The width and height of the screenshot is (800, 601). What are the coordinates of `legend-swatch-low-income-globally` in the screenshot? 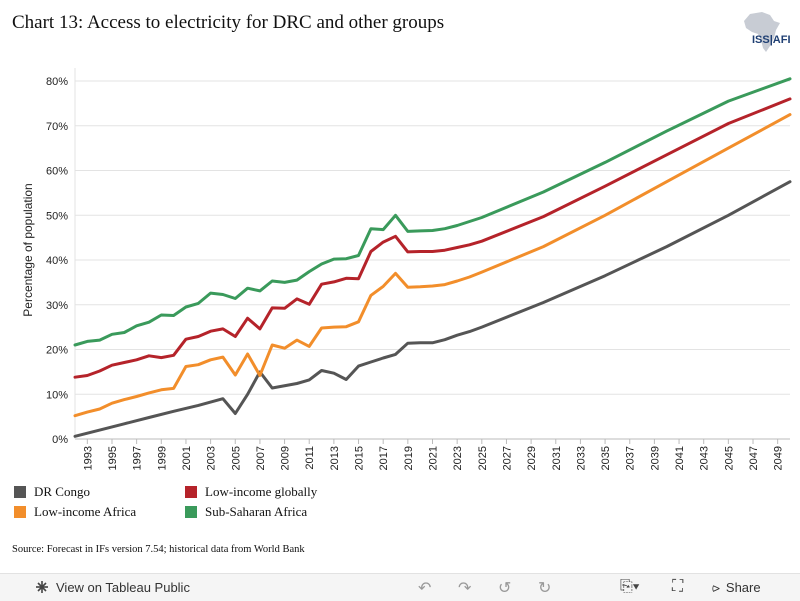 It's located at (191, 492).